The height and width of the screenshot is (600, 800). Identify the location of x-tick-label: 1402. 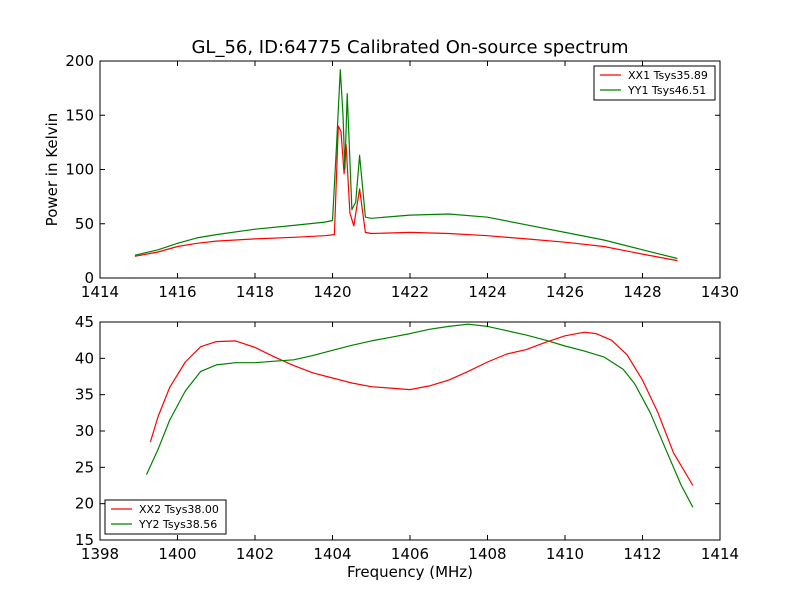
(255, 554).